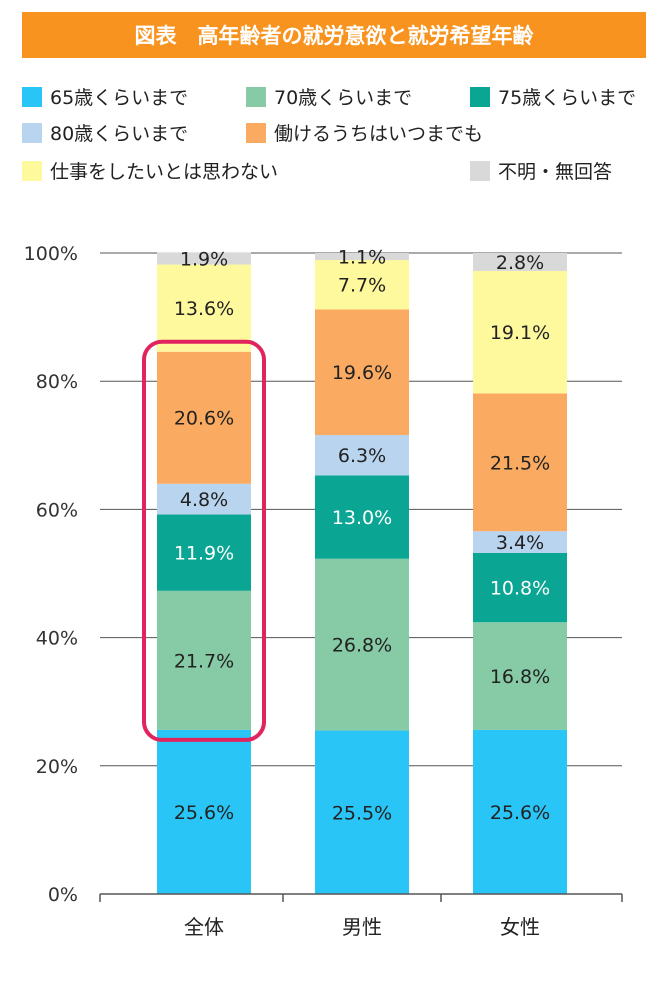  Describe the element at coordinates (480, 170) in the screenshot. I see `legend-swatch-unknown` at that location.